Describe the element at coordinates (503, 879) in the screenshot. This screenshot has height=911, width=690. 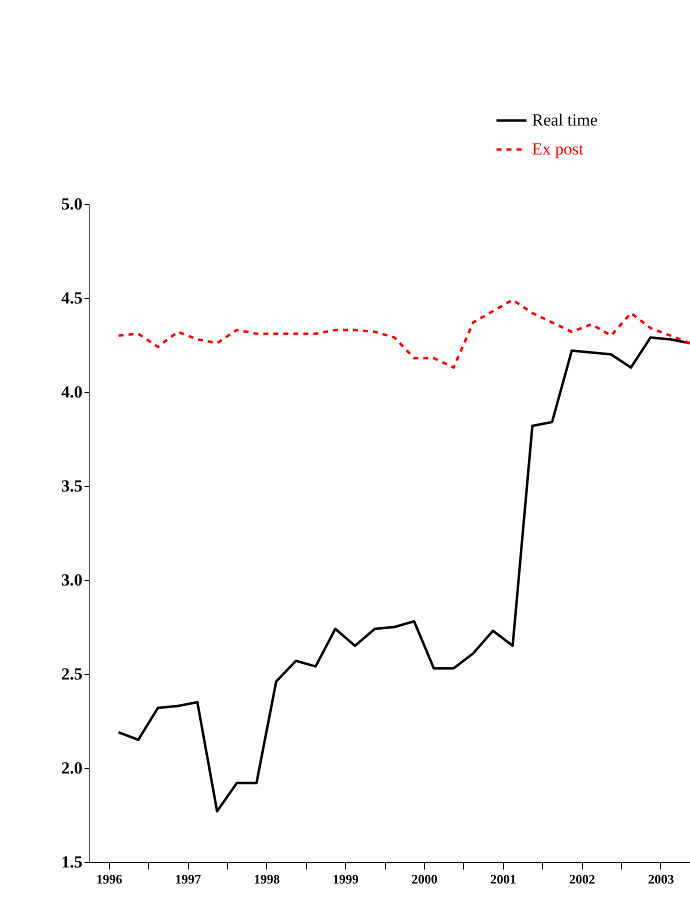
I see `x-tick-label: 2001` at that location.